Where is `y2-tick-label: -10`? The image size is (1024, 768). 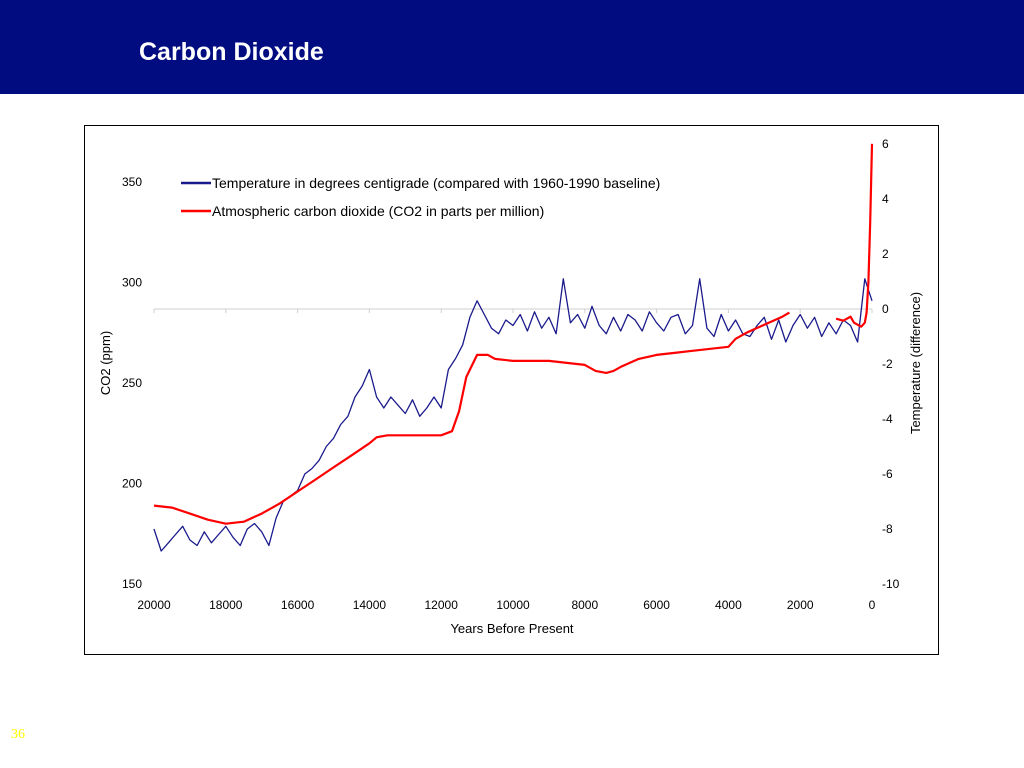 y2-tick-label: -10 is located at coordinates (891, 584).